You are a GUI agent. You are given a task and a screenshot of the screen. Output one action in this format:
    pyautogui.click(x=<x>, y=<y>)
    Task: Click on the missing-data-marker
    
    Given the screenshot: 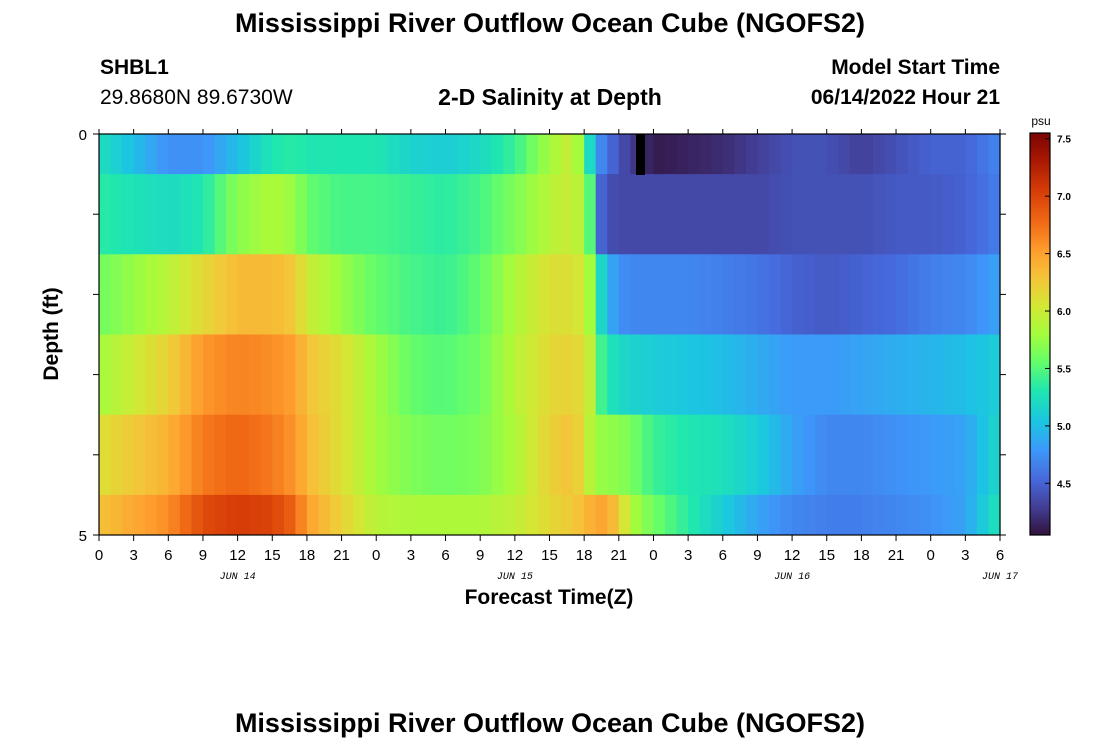 What is the action you would take?
    pyautogui.click(x=640, y=154)
    